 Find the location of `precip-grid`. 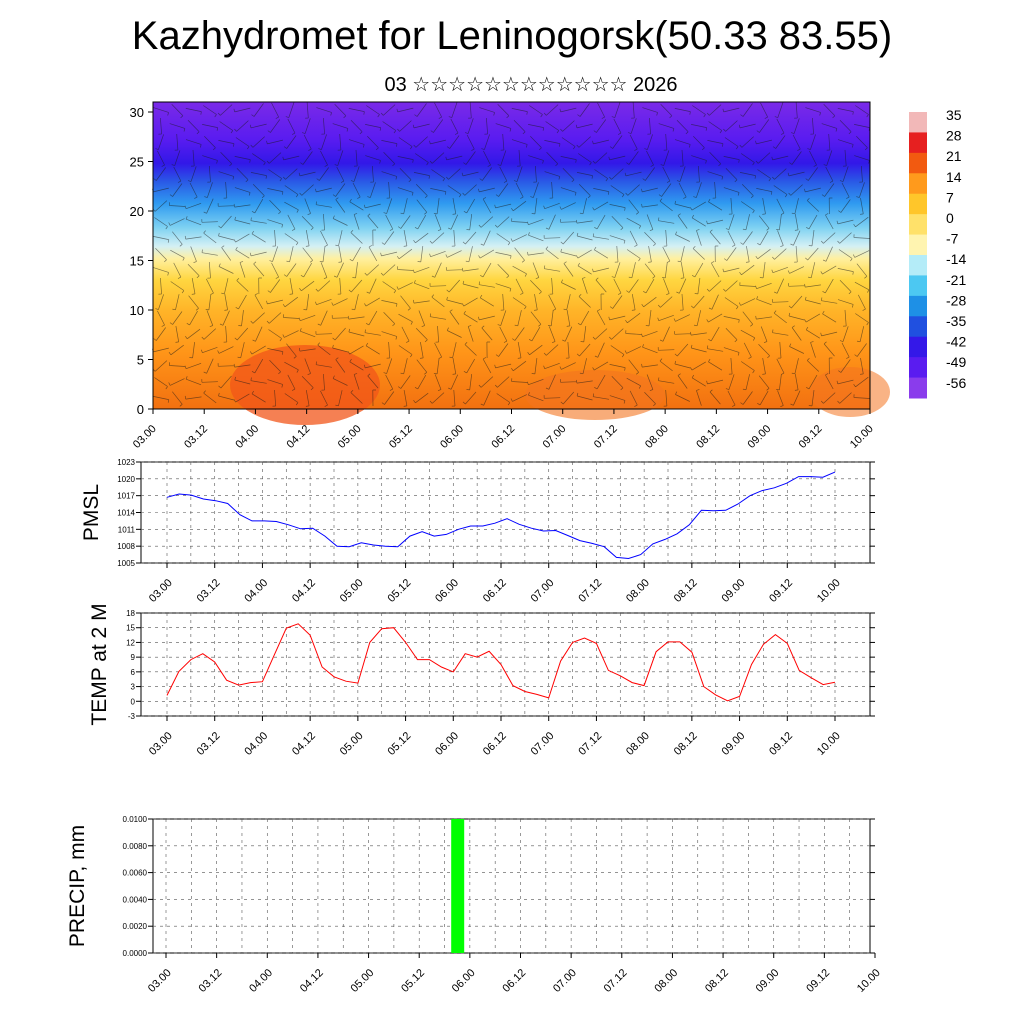

precip-grid is located at coordinates (511, 886).